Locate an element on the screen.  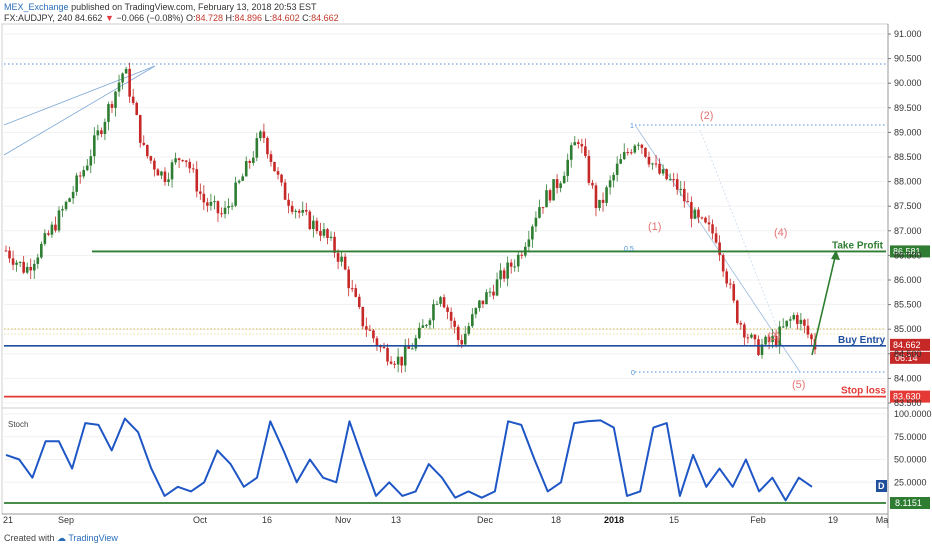
low-value: 84.602 is located at coordinates (286, 18).